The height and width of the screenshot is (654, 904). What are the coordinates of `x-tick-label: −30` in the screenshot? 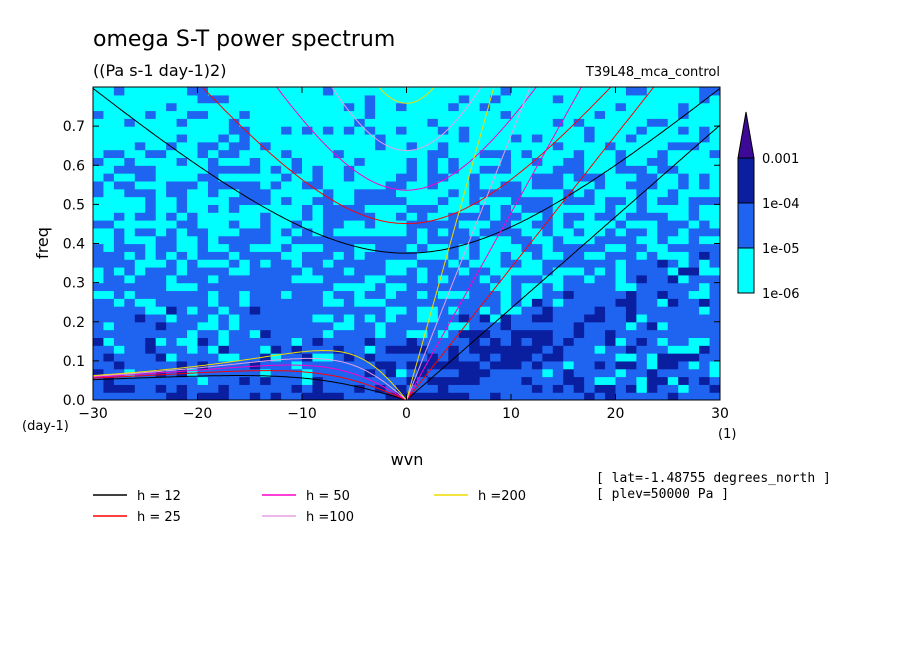 It's located at (93, 414).